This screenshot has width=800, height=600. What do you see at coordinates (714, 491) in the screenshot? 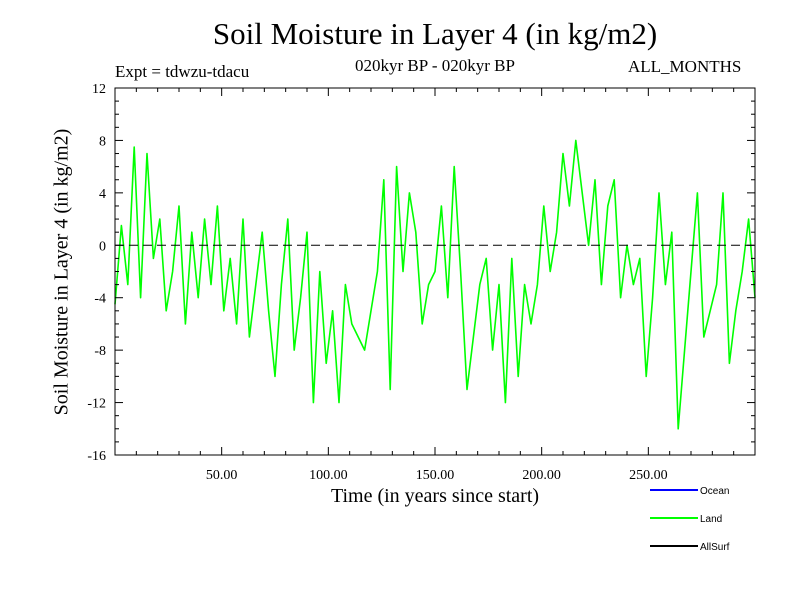
I see `legend-label-ocean: Ocean` at bounding box center [714, 491].